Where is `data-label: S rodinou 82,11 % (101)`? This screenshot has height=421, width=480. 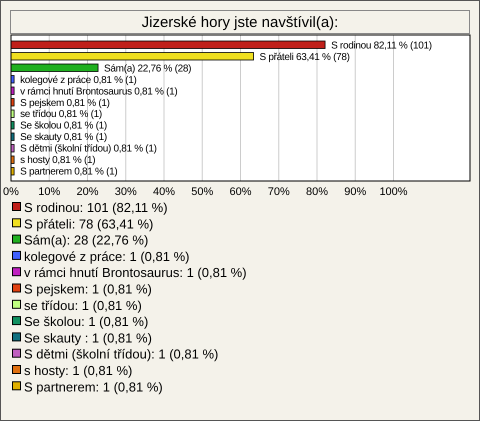
data-label: S rodinou 82,11 % (101) is located at coordinates (381, 46).